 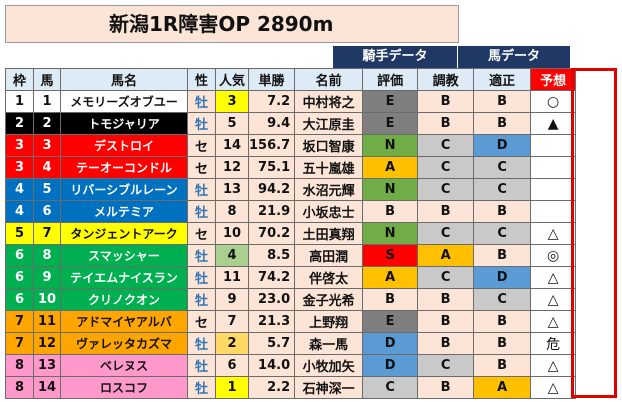 What do you see at coordinates (291, 123) in the screenshot?
I see `table-row: 2 2 トモジャリア牡 5 9.4 大江原圭 E B B ▲` at bounding box center [291, 123].